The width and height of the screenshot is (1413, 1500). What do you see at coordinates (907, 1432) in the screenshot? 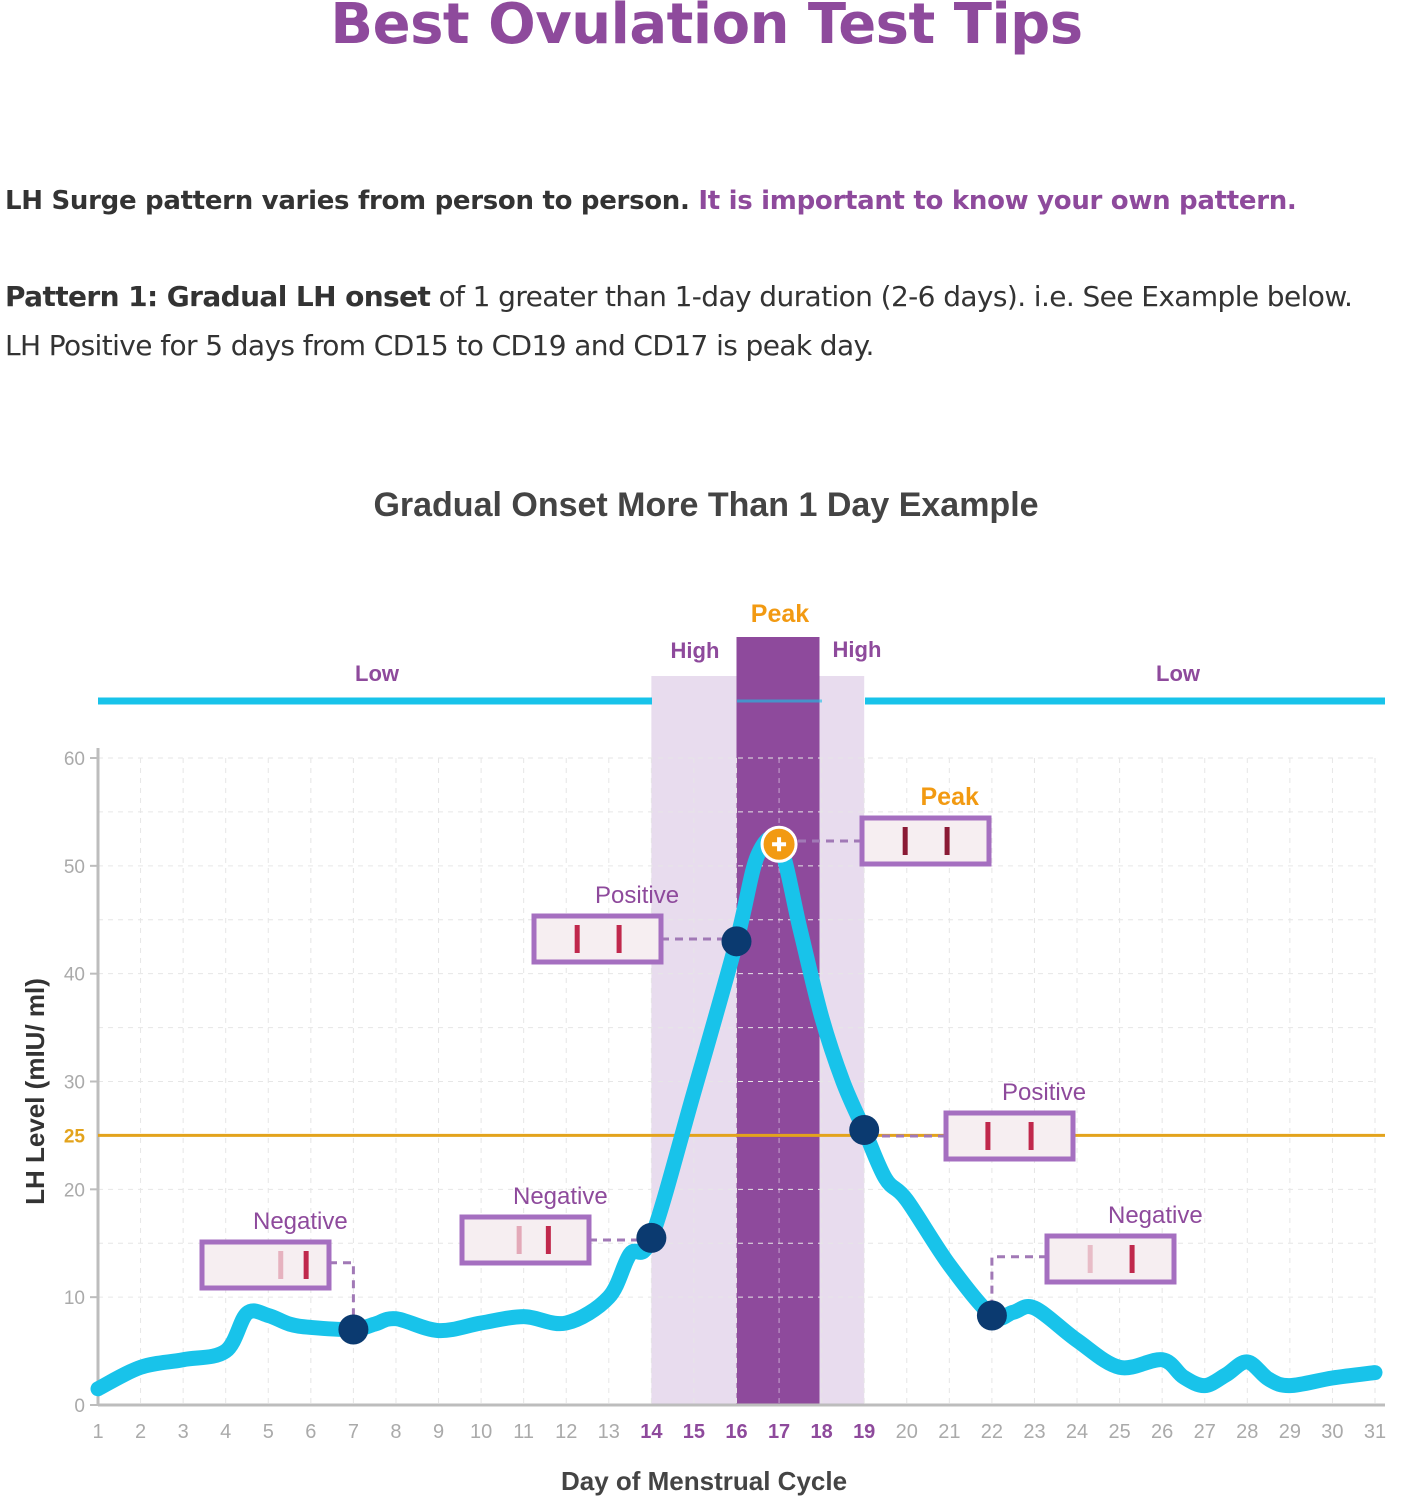
I see `x-tick-label: 20` at bounding box center [907, 1432].